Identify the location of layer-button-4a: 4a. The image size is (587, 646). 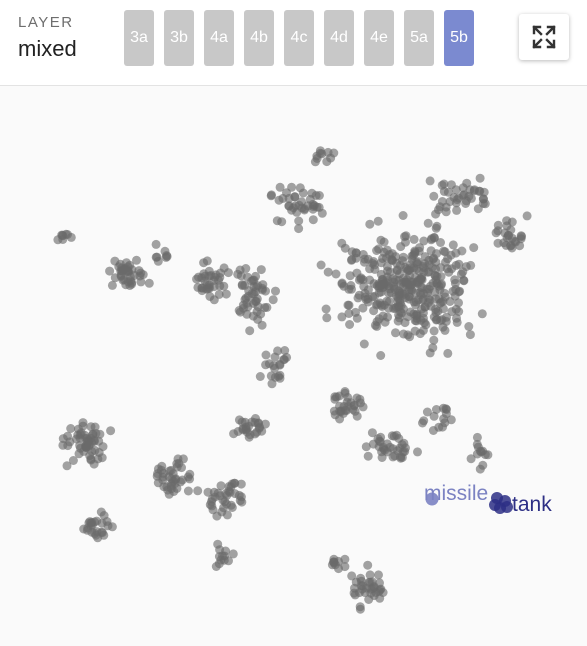
(219, 38).